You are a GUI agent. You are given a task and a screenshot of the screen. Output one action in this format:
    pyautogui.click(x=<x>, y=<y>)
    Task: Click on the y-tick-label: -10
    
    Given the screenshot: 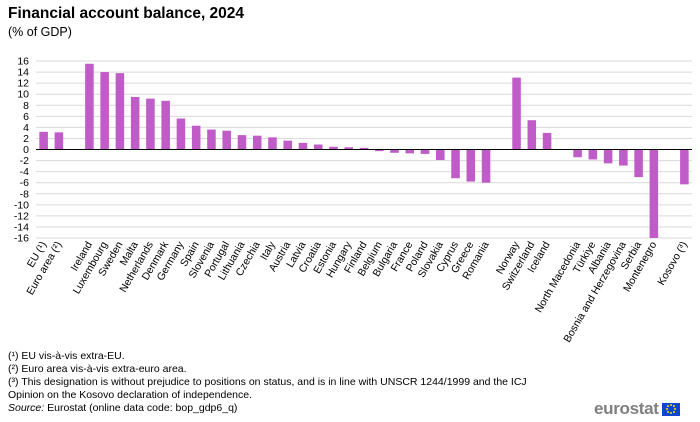 What is the action you would take?
    pyautogui.click(x=21, y=205)
    